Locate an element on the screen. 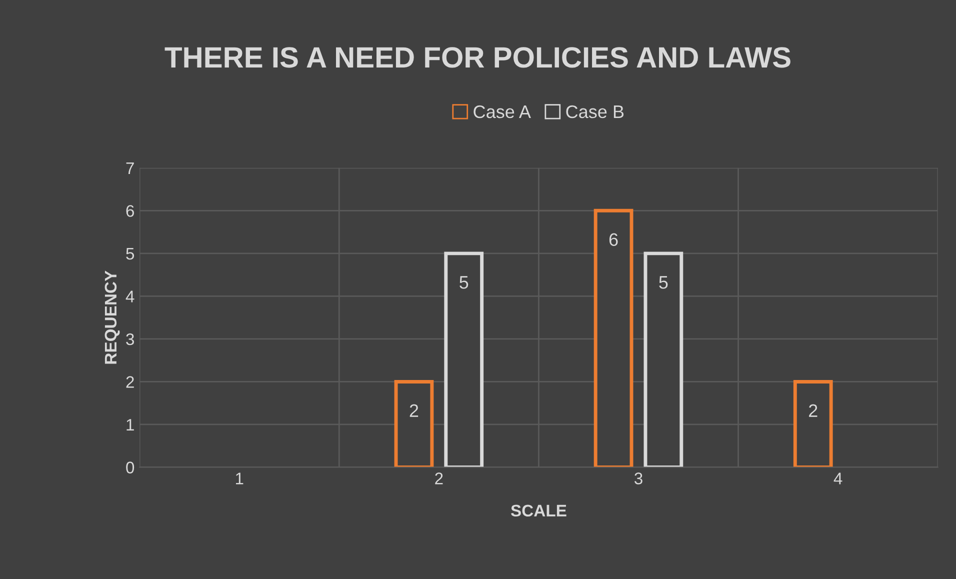  legend-label: Case B is located at coordinates (595, 111).